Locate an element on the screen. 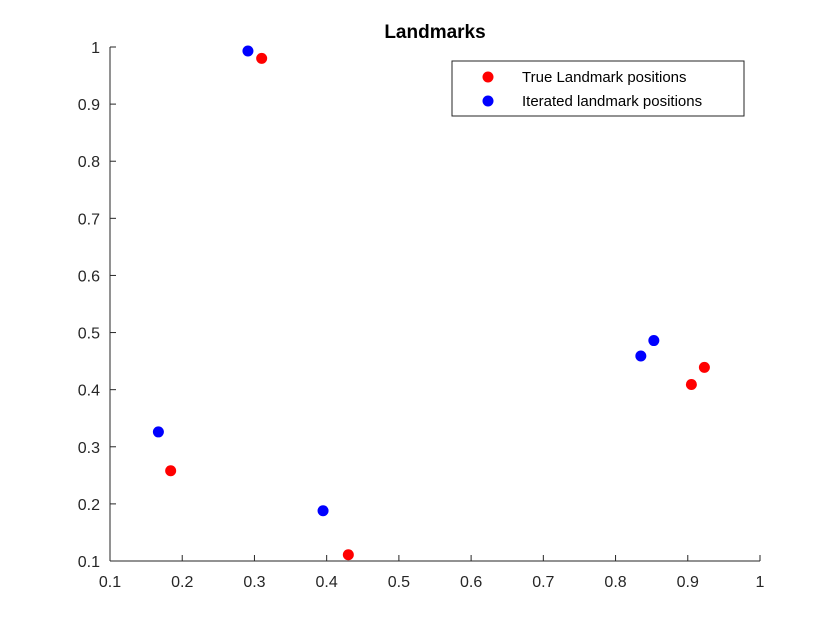 This screenshot has width=840, height=630. x-tick-label: 0.5 is located at coordinates (399, 582).